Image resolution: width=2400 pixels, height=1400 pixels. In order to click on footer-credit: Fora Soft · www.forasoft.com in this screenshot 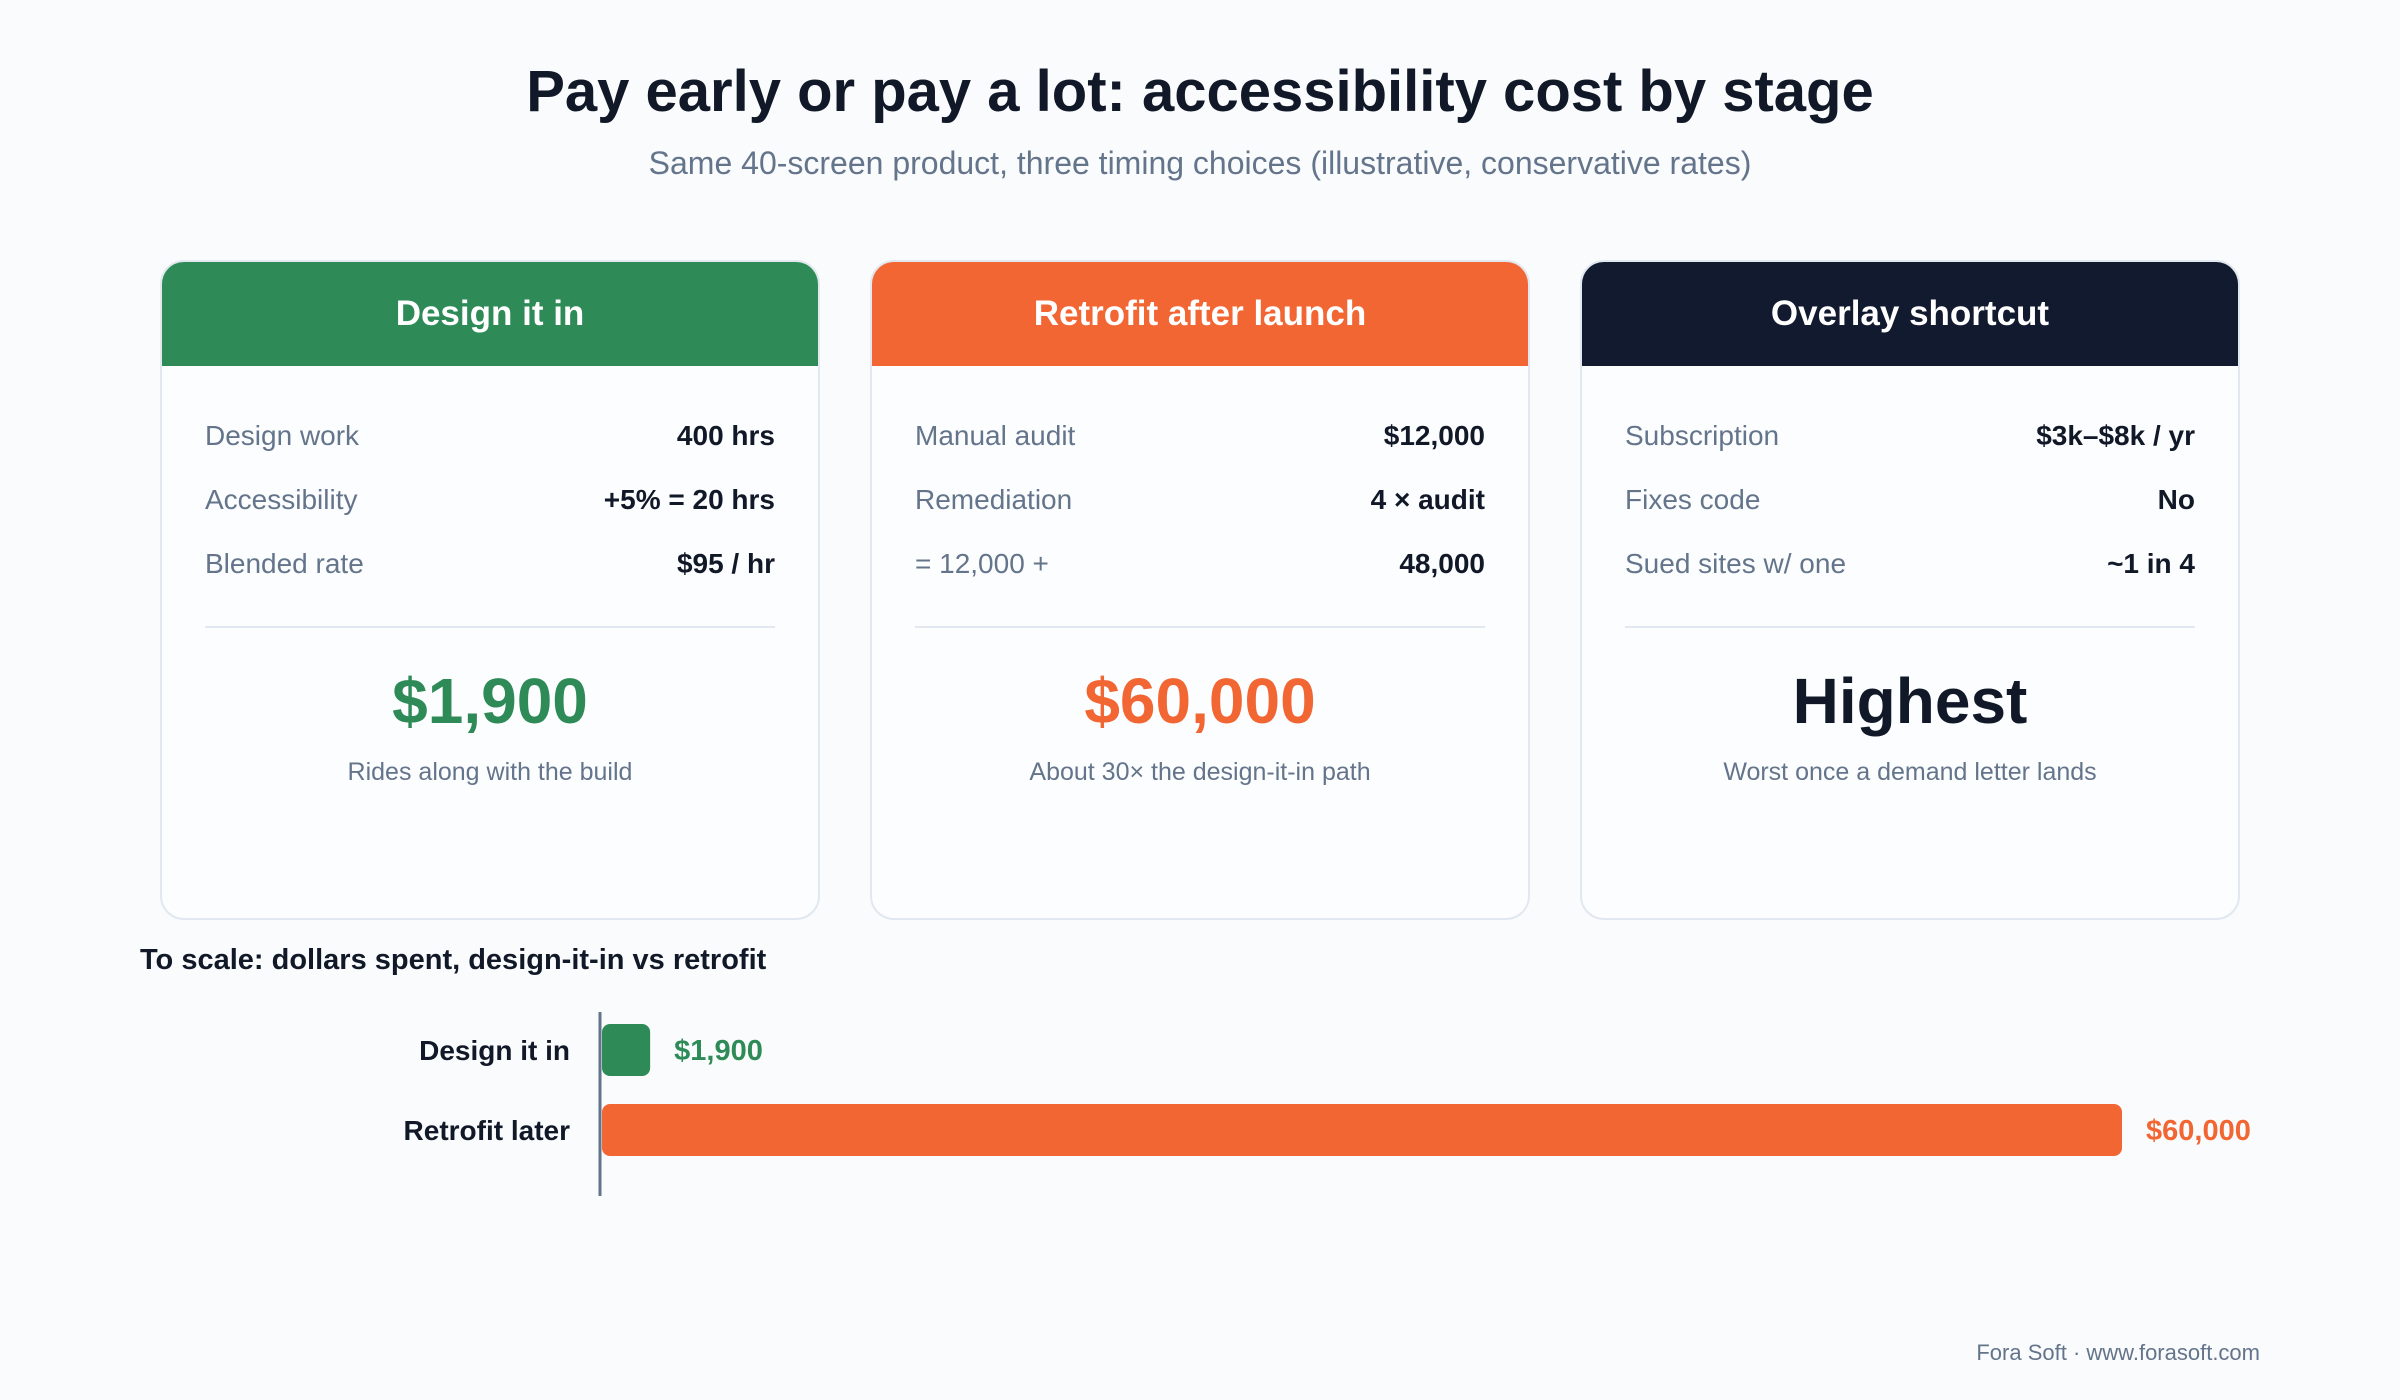, I will do `click(2118, 1352)`.